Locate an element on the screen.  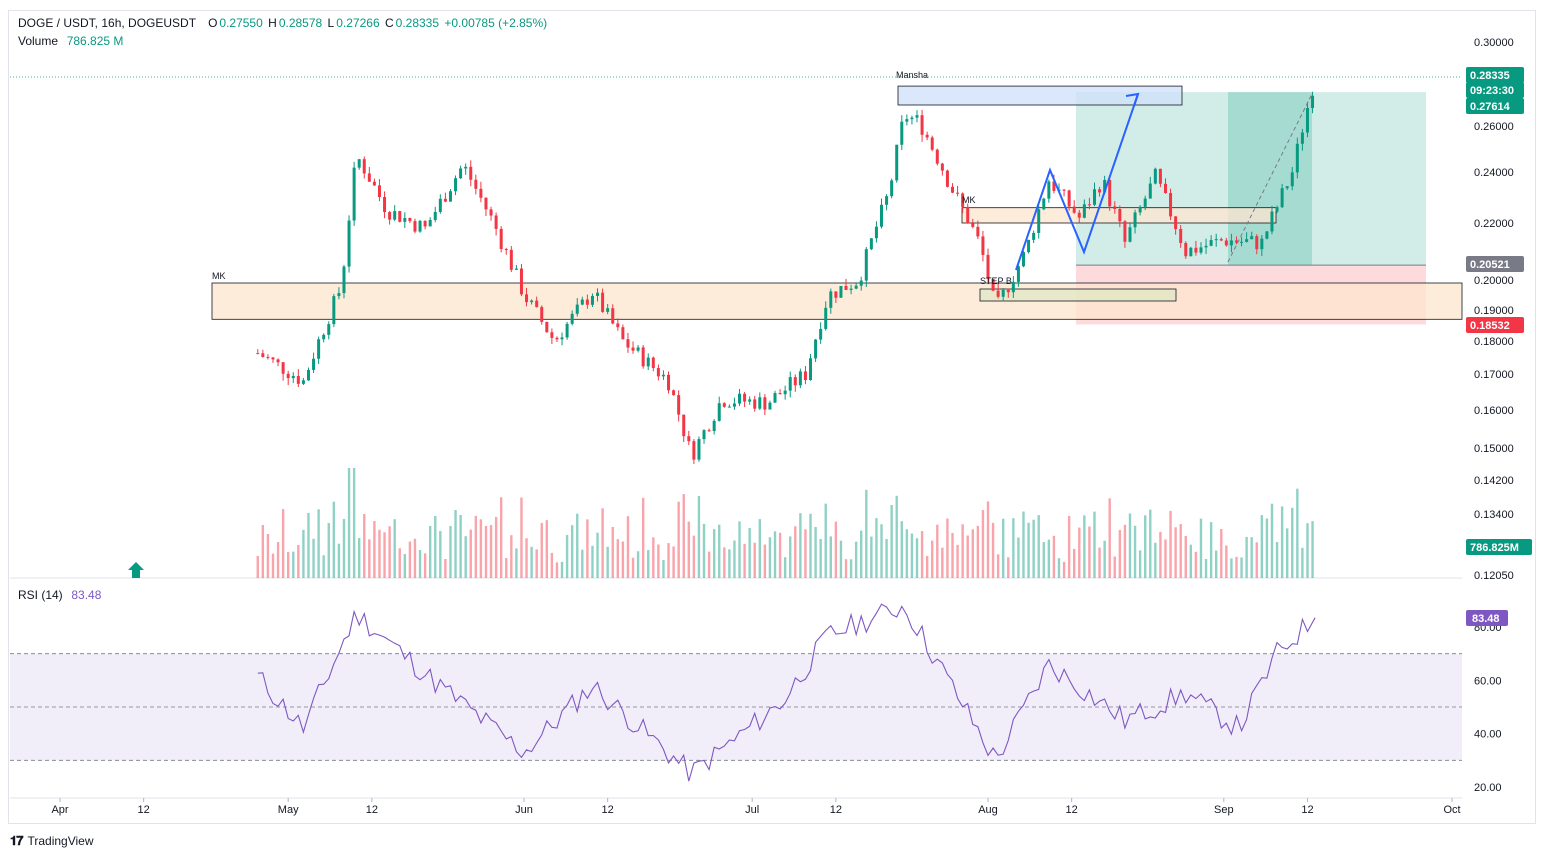
annotation-mansha: Mansha is located at coordinates (912, 75).